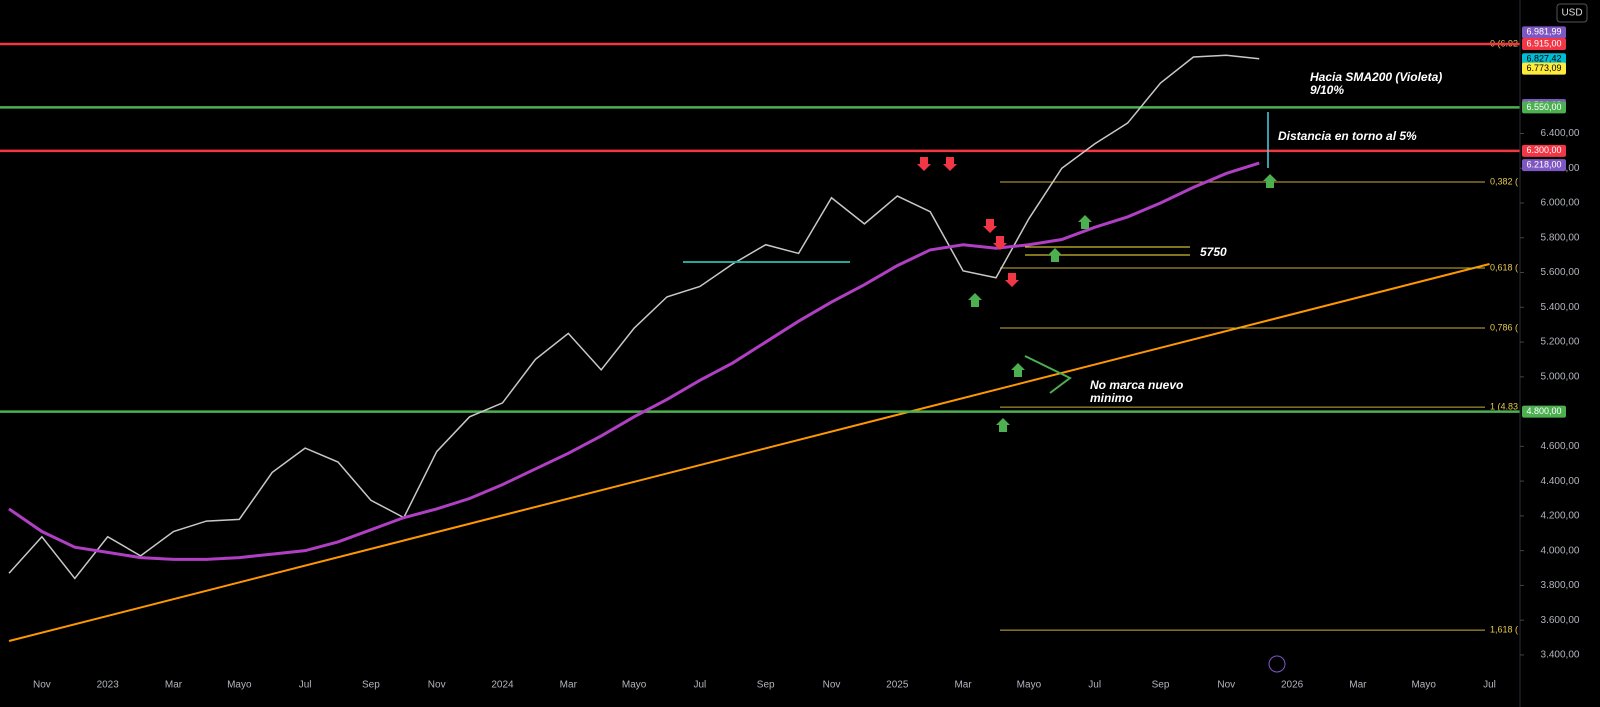 The width and height of the screenshot is (1600, 707). I want to click on y-tick-label: 5.000,00, so click(1560, 376).